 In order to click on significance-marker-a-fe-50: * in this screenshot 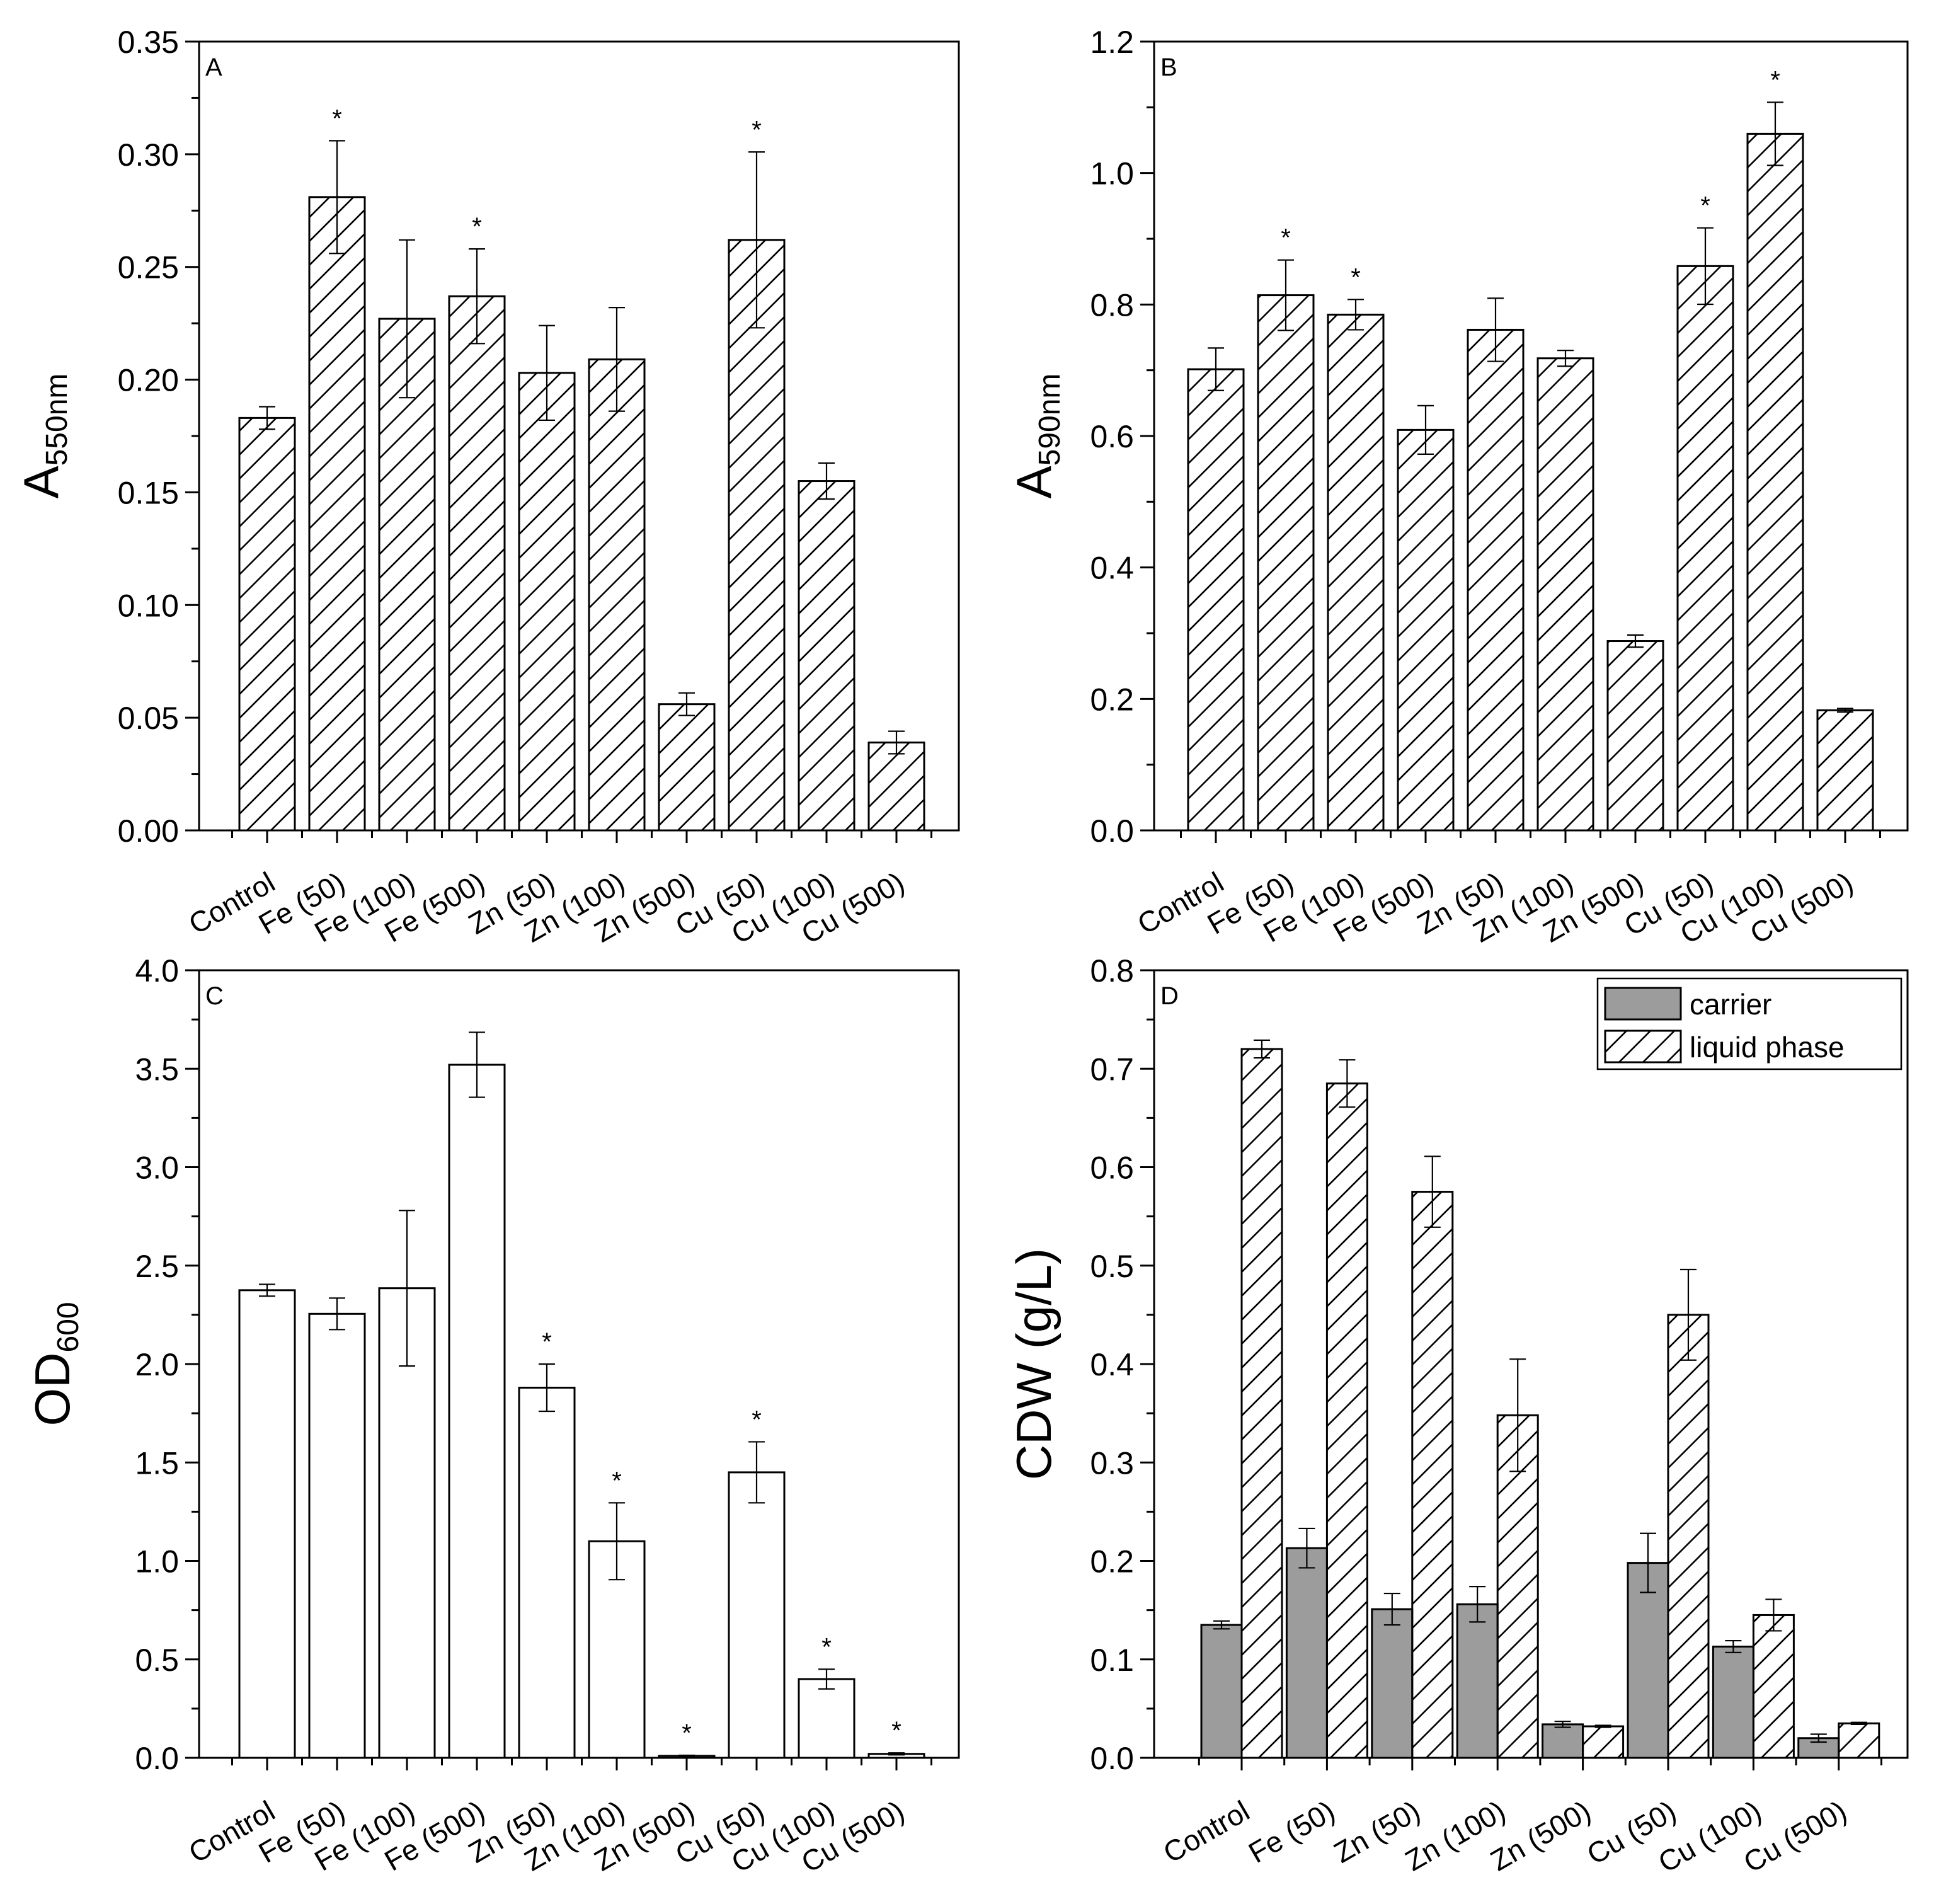, I will do `click(337, 118)`.